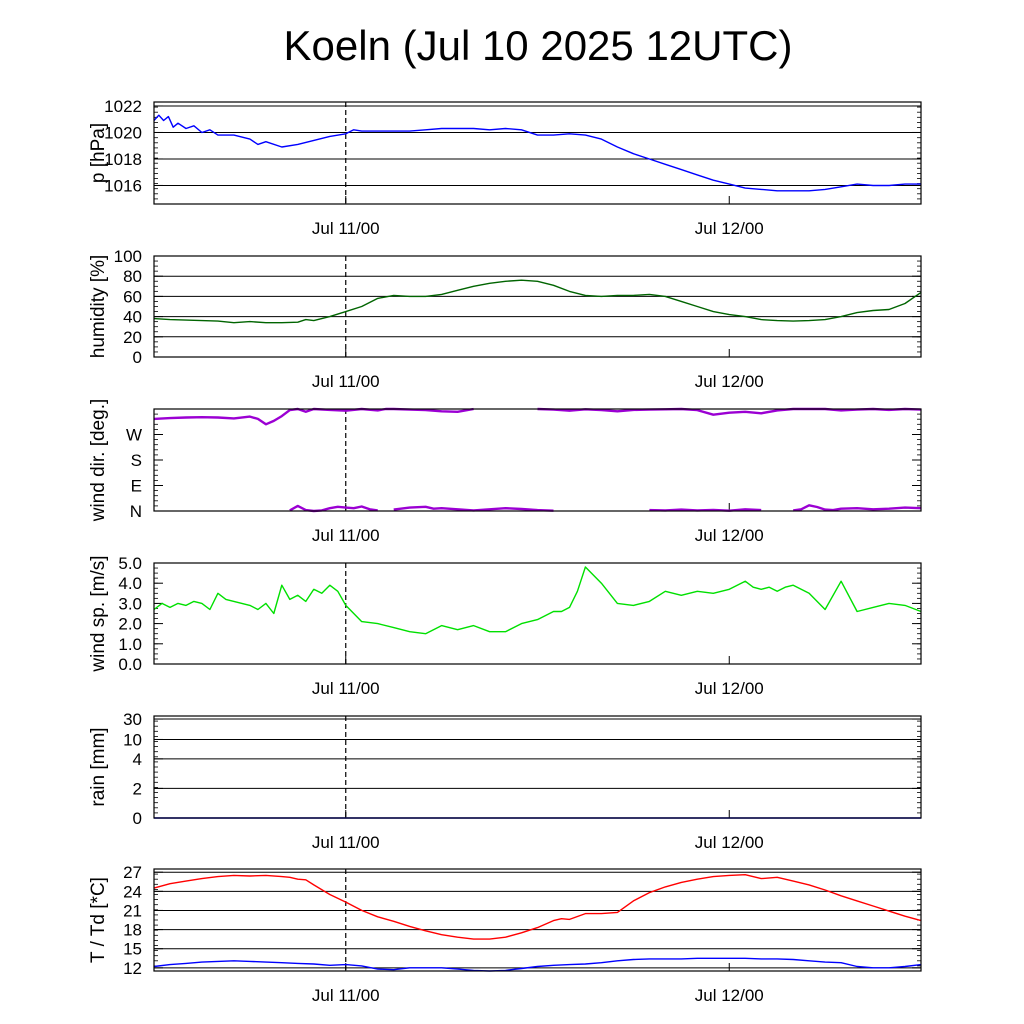 The width and height of the screenshot is (1024, 1024). I want to click on pressure-ylabel: p [hPa], so click(98, 153).